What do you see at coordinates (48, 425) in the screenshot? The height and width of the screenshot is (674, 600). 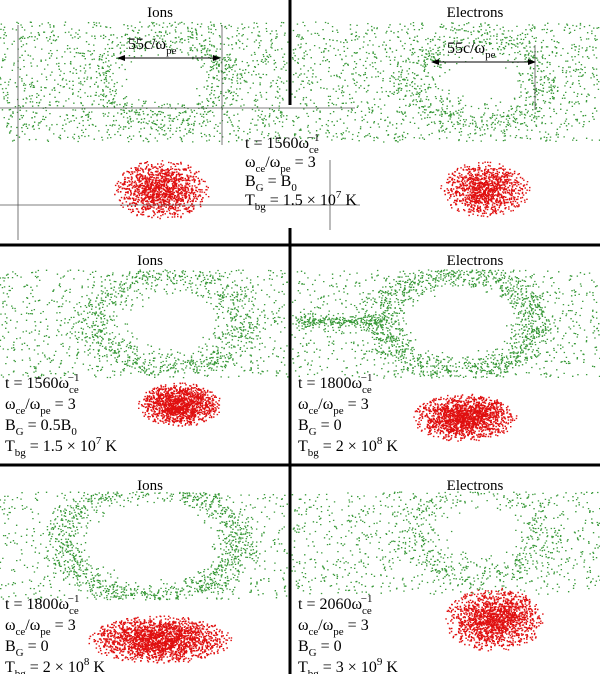 I see `text-run: = 0.5B` at bounding box center [48, 425].